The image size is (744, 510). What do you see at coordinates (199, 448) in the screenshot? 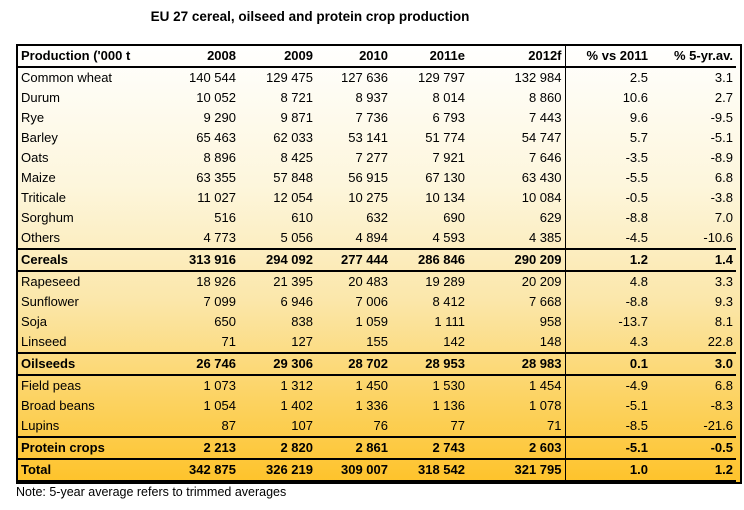
I see `cell: 2 213` at bounding box center [199, 448].